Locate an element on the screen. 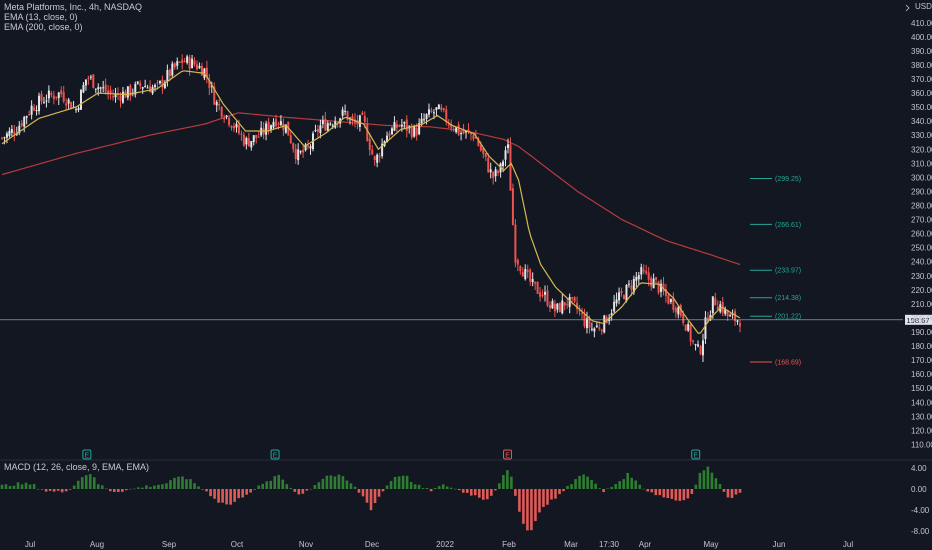 Image resolution: width=932 pixels, height=550 pixels. macd-tick-label: -4.00 is located at coordinates (920, 510).